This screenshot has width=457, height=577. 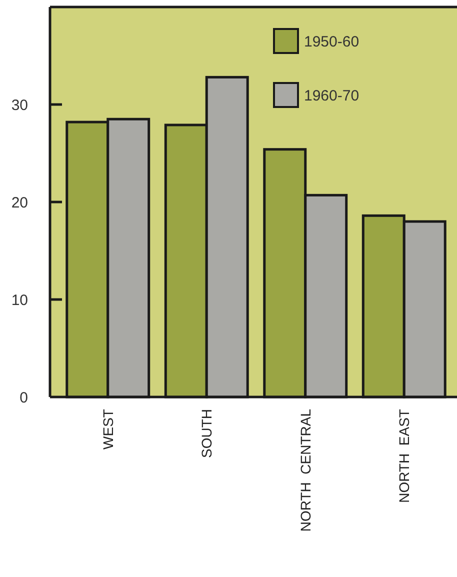 What do you see at coordinates (332, 95) in the screenshot?
I see `legend-label: 1960-70` at bounding box center [332, 95].